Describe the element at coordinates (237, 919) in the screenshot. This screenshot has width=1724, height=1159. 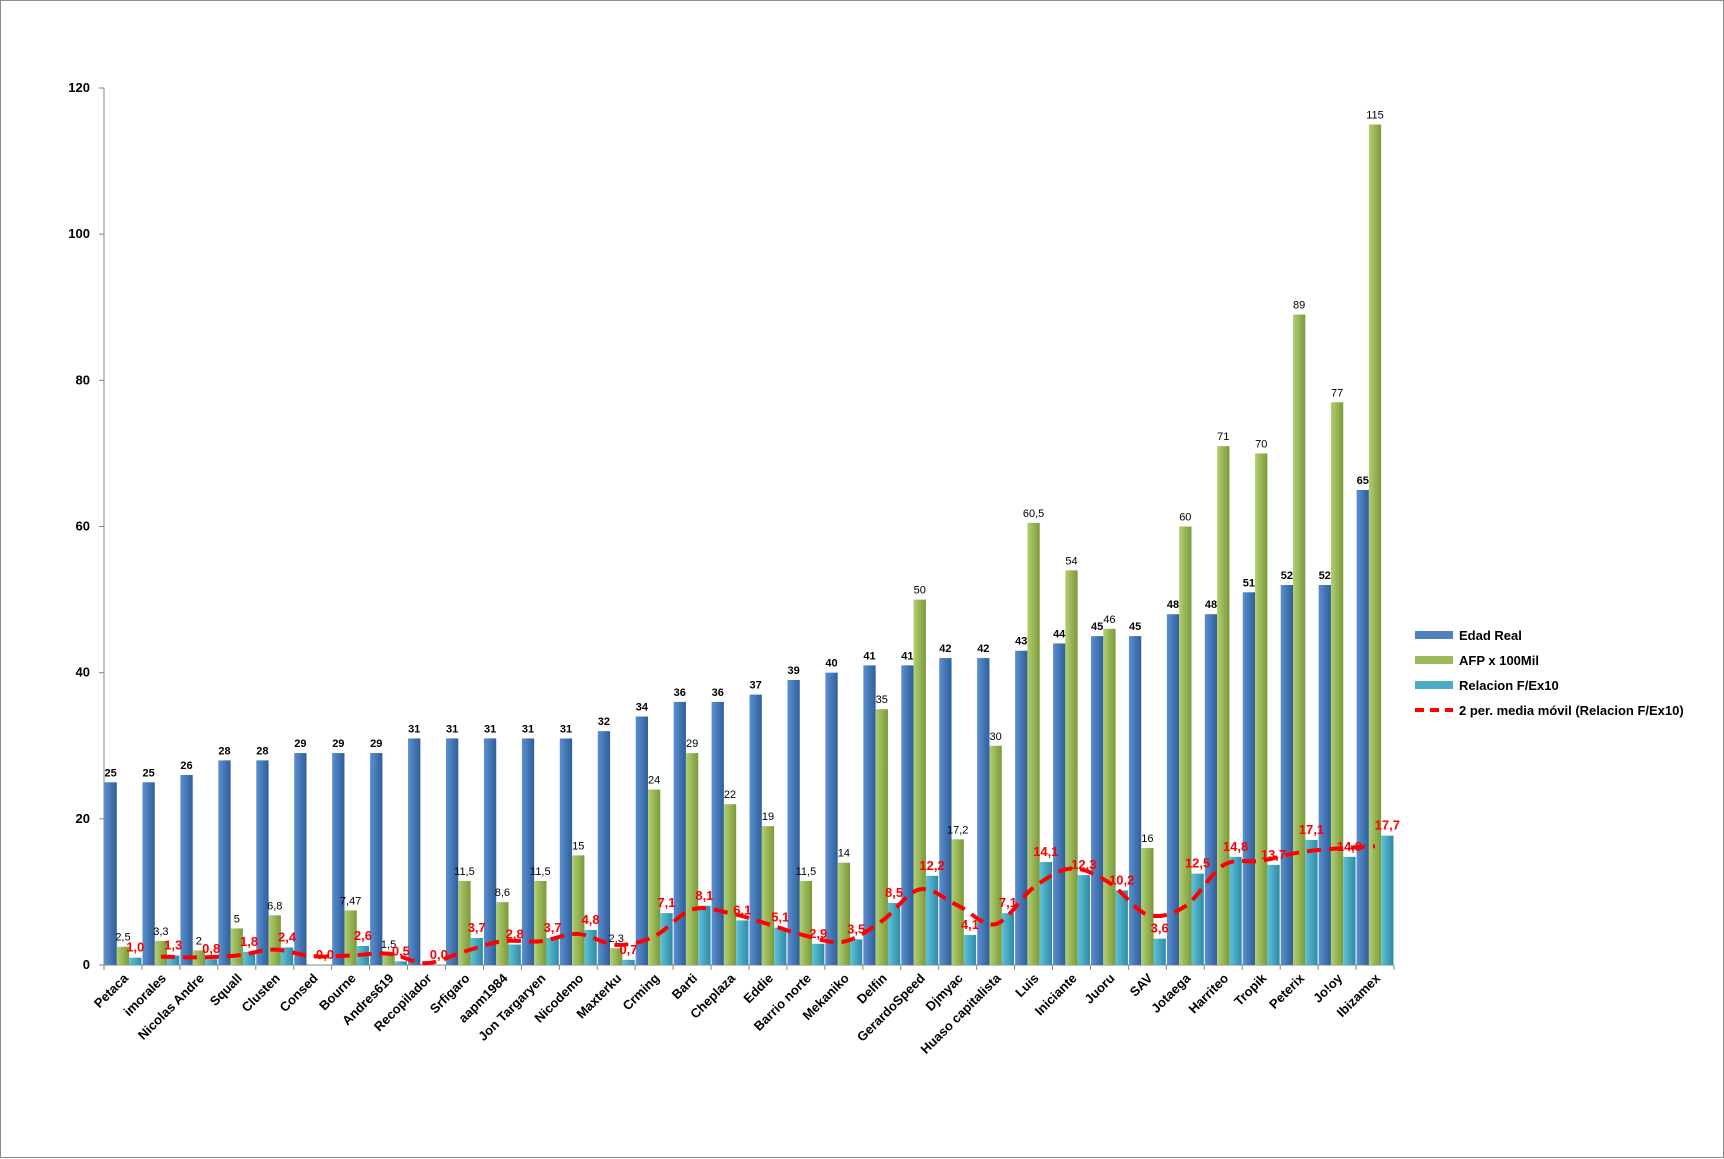
I see `data-label-afp: 5` at that location.